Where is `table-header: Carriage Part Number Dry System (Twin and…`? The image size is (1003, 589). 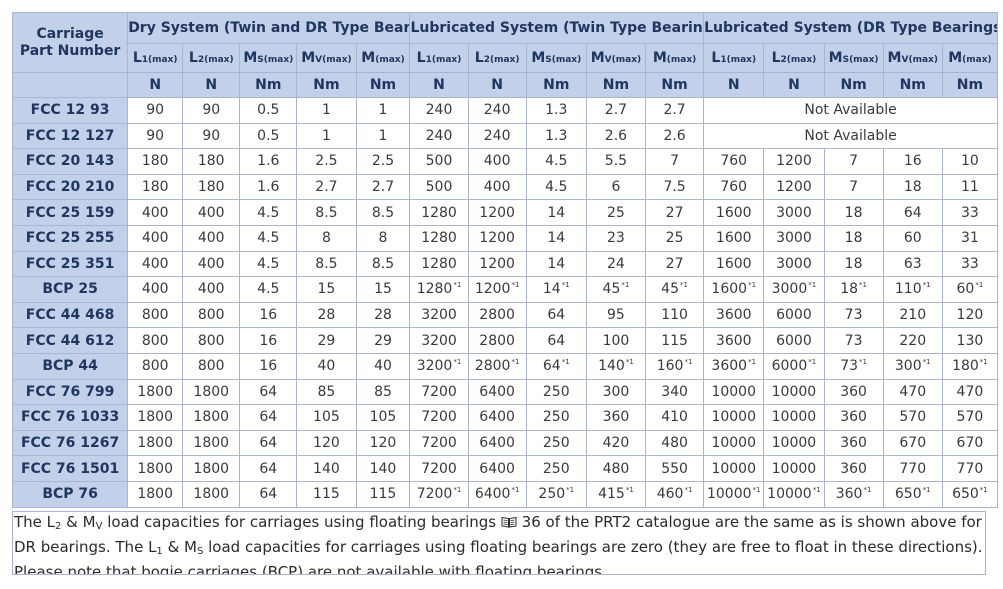 table-header: Carriage Part Number Dry System (Twin and… is located at coordinates (505, 55).